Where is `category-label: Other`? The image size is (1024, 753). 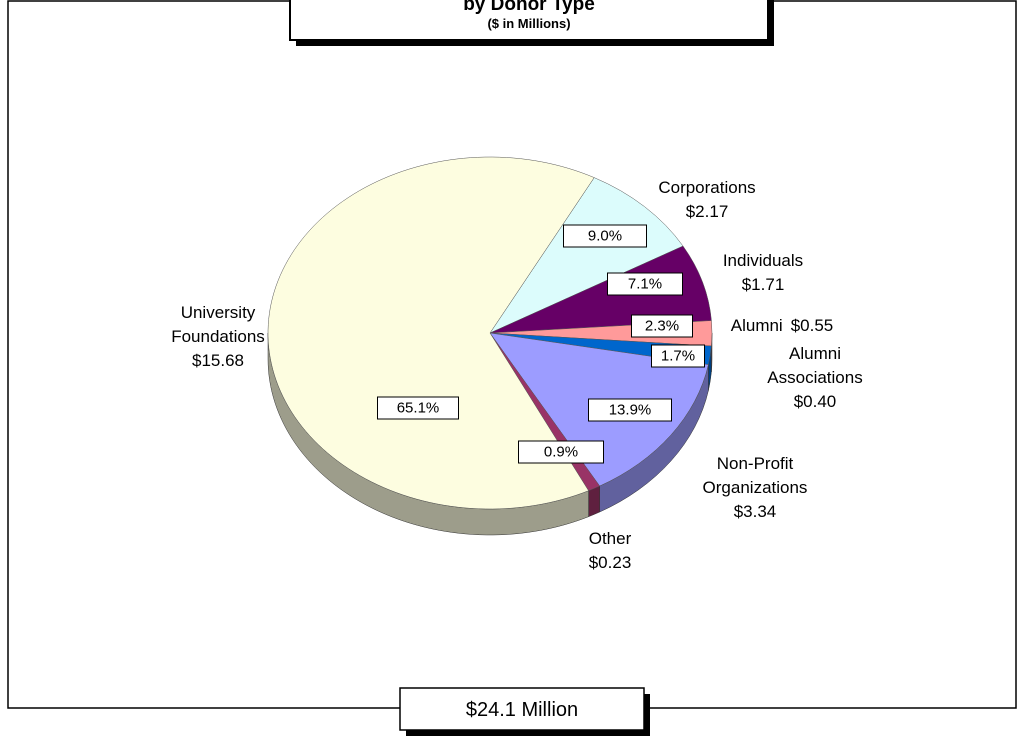 category-label: Other is located at coordinates (610, 538).